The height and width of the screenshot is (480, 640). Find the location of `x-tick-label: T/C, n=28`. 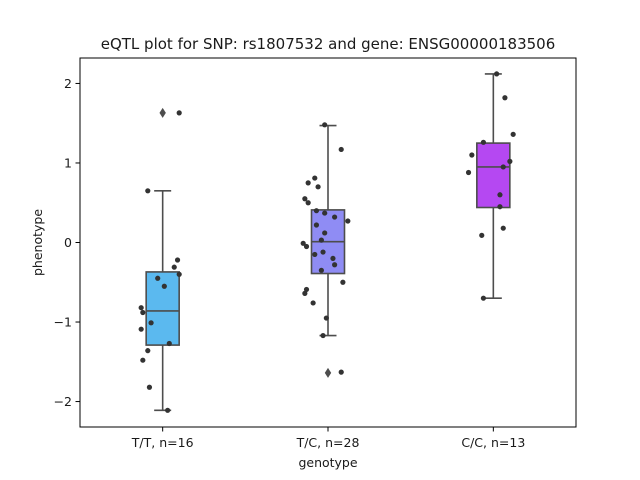

x-tick-label: T/C, n=28 is located at coordinates (328, 442).